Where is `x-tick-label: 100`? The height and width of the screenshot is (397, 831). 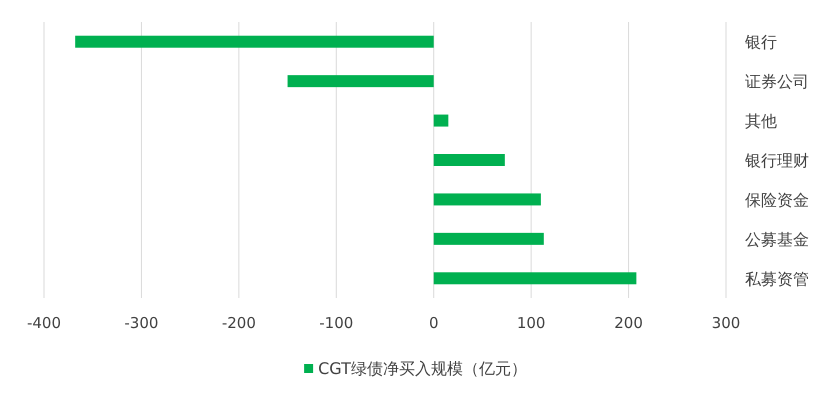
x-tick-label: 100 is located at coordinates (531, 323).